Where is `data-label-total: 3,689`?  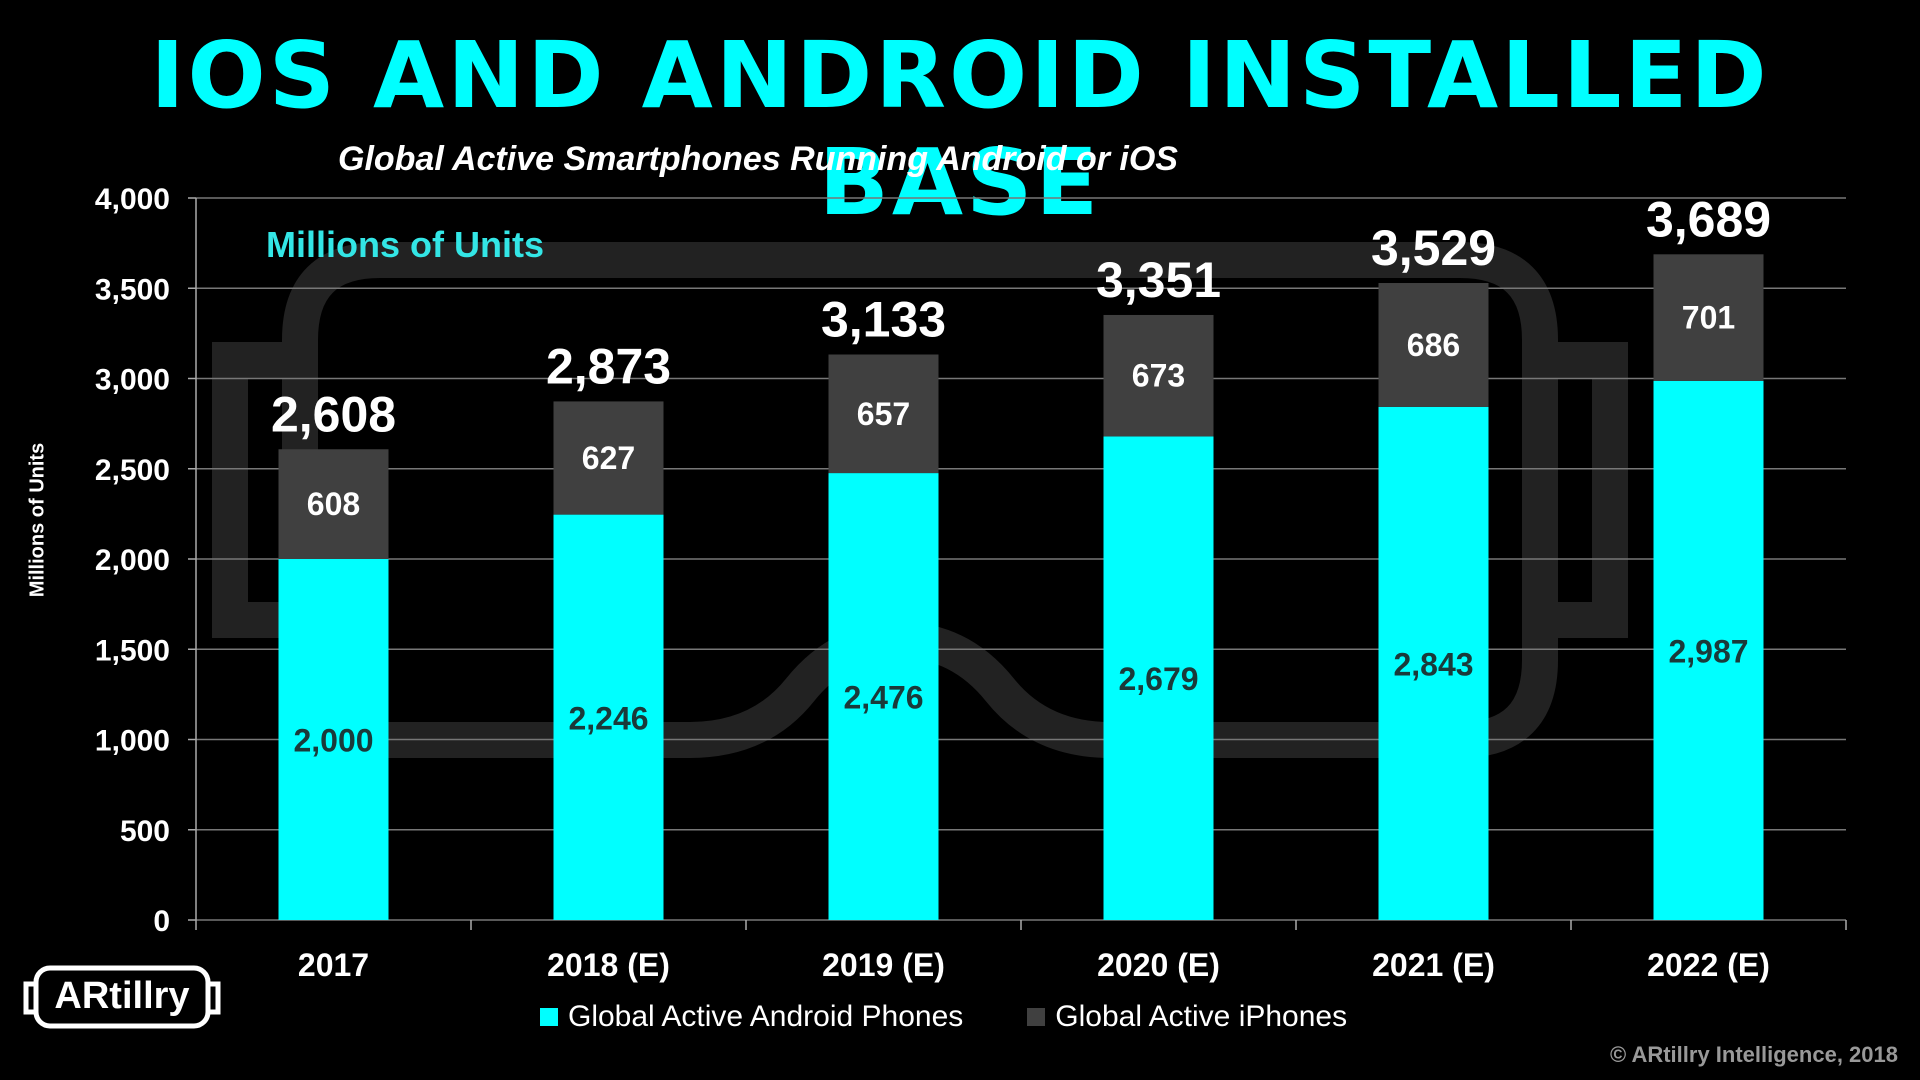 data-label-total: 3,689 is located at coordinates (1708, 219).